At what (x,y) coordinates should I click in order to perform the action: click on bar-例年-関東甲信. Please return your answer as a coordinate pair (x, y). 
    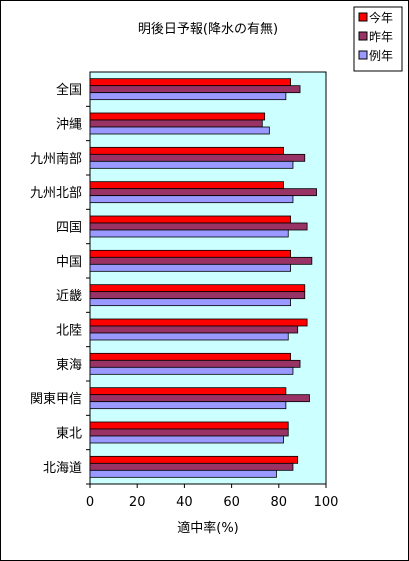
    Looking at the image, I should click on (188, 405).